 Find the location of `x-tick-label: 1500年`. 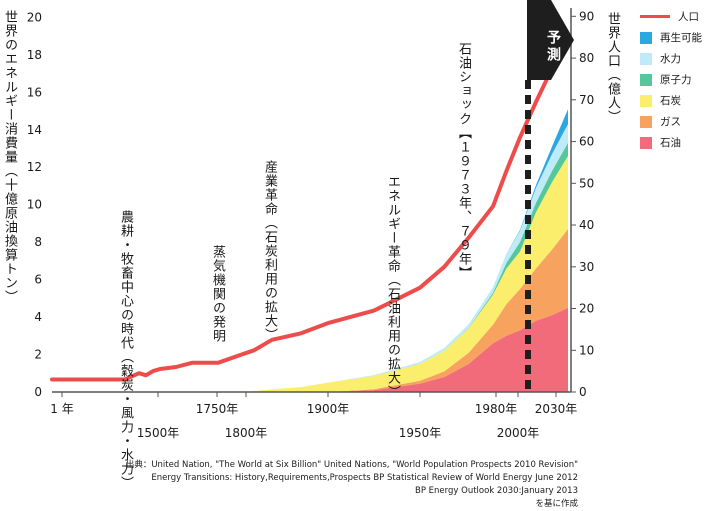

x-tick-label: 1500年 is located at coordinates (158, 433).